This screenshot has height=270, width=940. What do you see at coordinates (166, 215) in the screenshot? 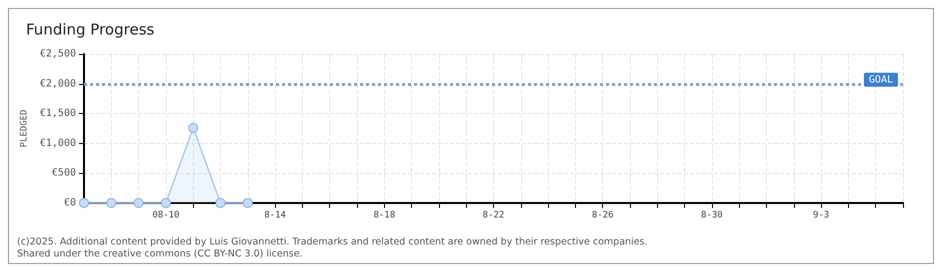
I see `x-tick-label: 08-10` at bounding box center [166, 215].